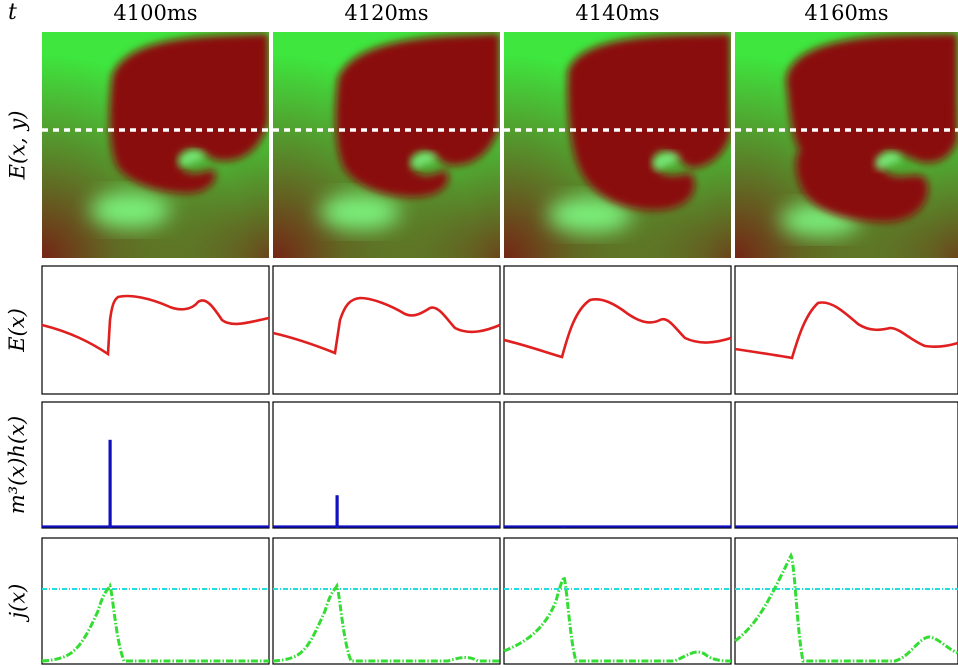 The width and height of the screenshot is (958, 668). I want to click on current-plot-4140ms, so click(617, 601).